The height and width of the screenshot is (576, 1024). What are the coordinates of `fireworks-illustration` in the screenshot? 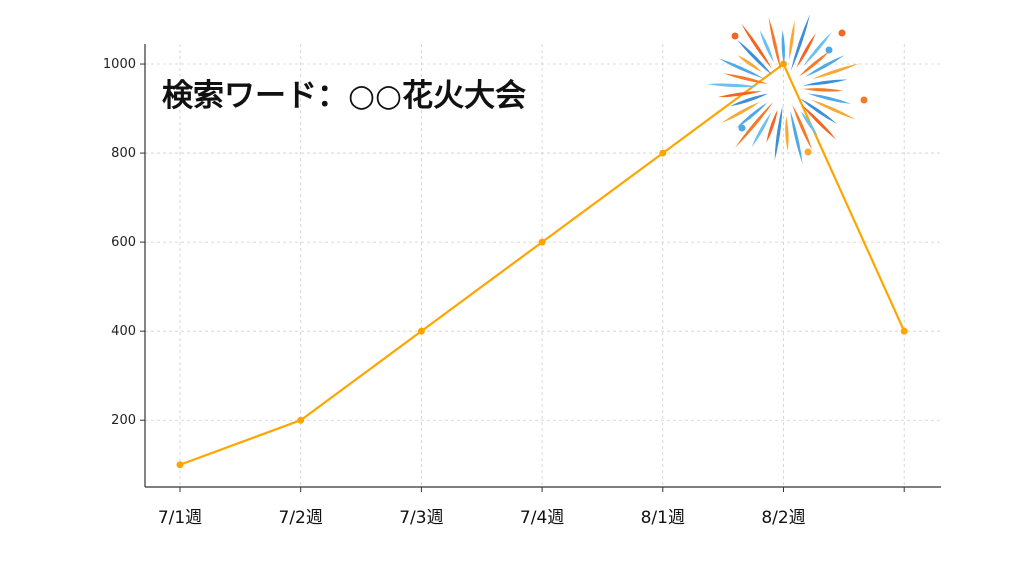 It's located at (787, 89).